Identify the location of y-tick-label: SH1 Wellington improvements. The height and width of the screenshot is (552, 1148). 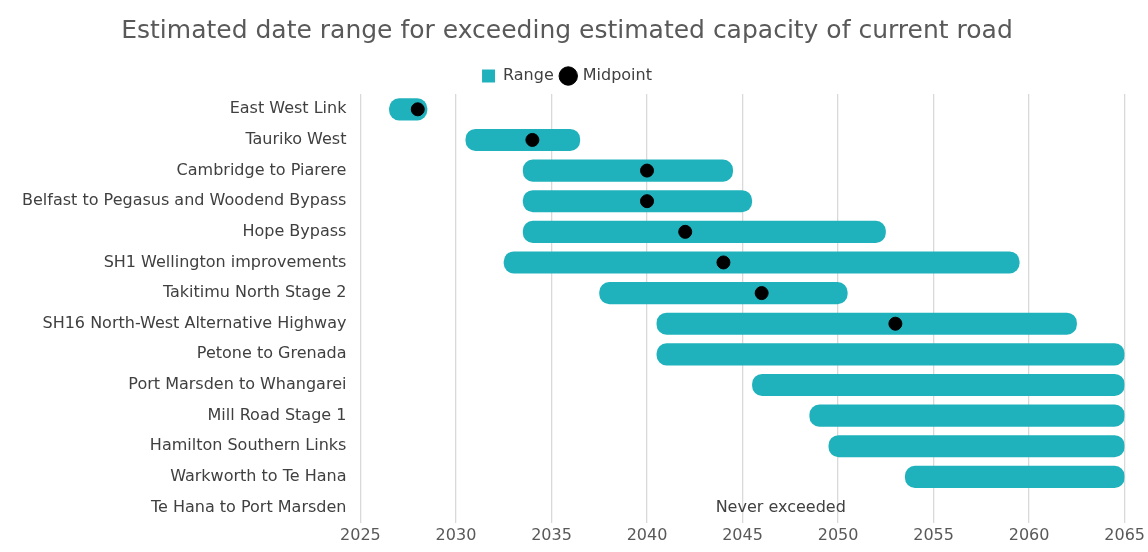
(225, 261).